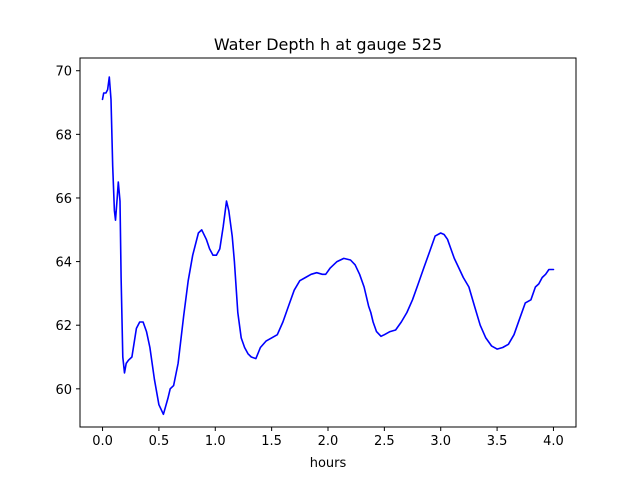  Describe the element at coordinates (553, 441) in the screenshot. I see `x-tick-label: 4.0` at that location.